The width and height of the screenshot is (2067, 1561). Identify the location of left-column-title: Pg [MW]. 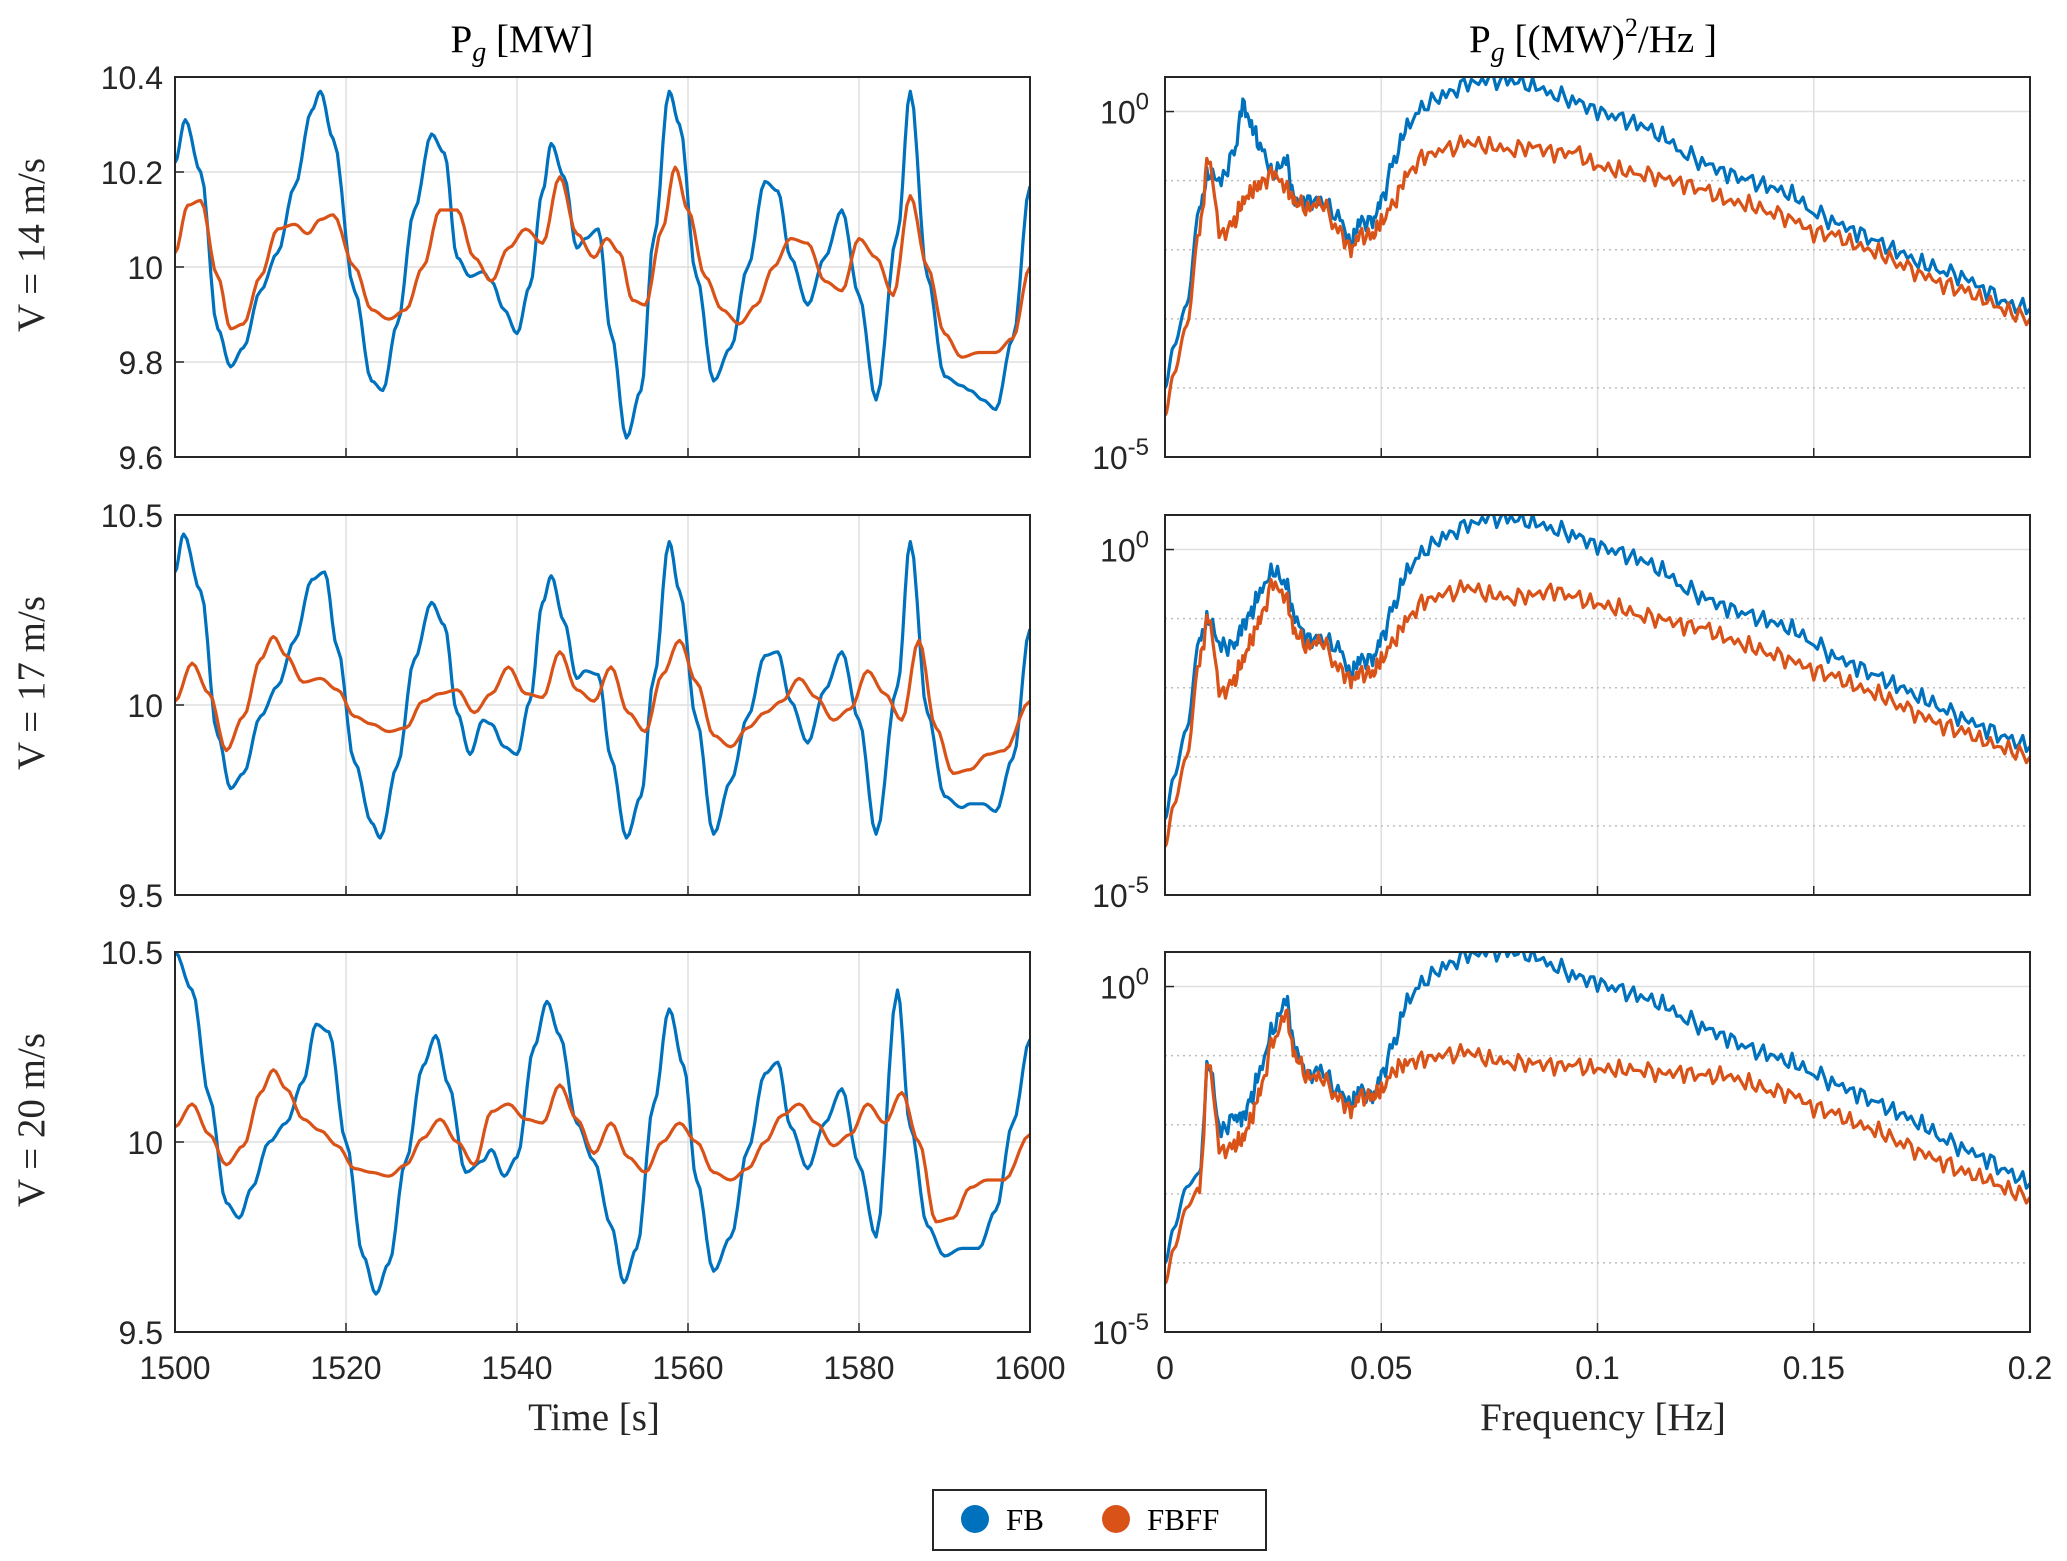
(522, 43).